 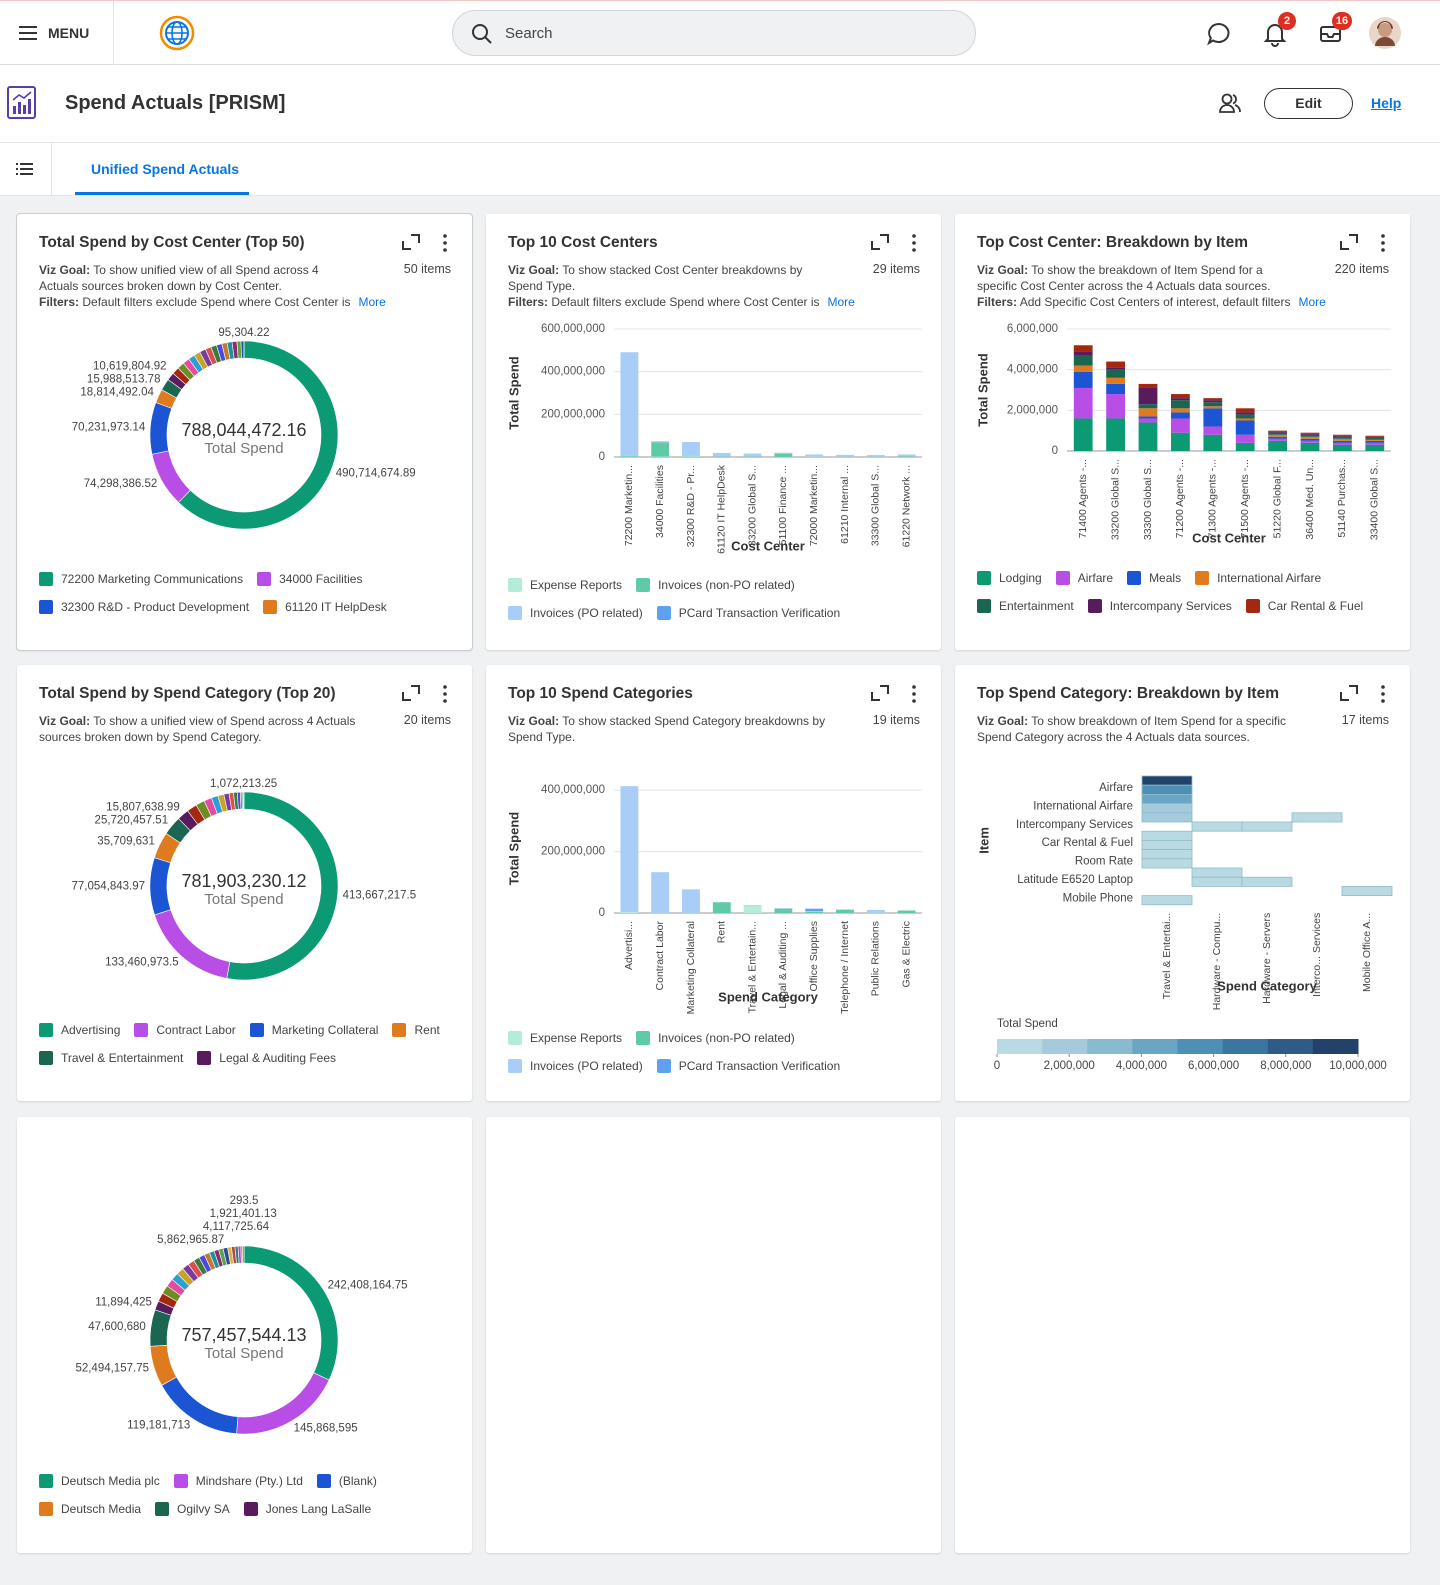 I want to click on help-link: Help, so click(x=1386, y=103).